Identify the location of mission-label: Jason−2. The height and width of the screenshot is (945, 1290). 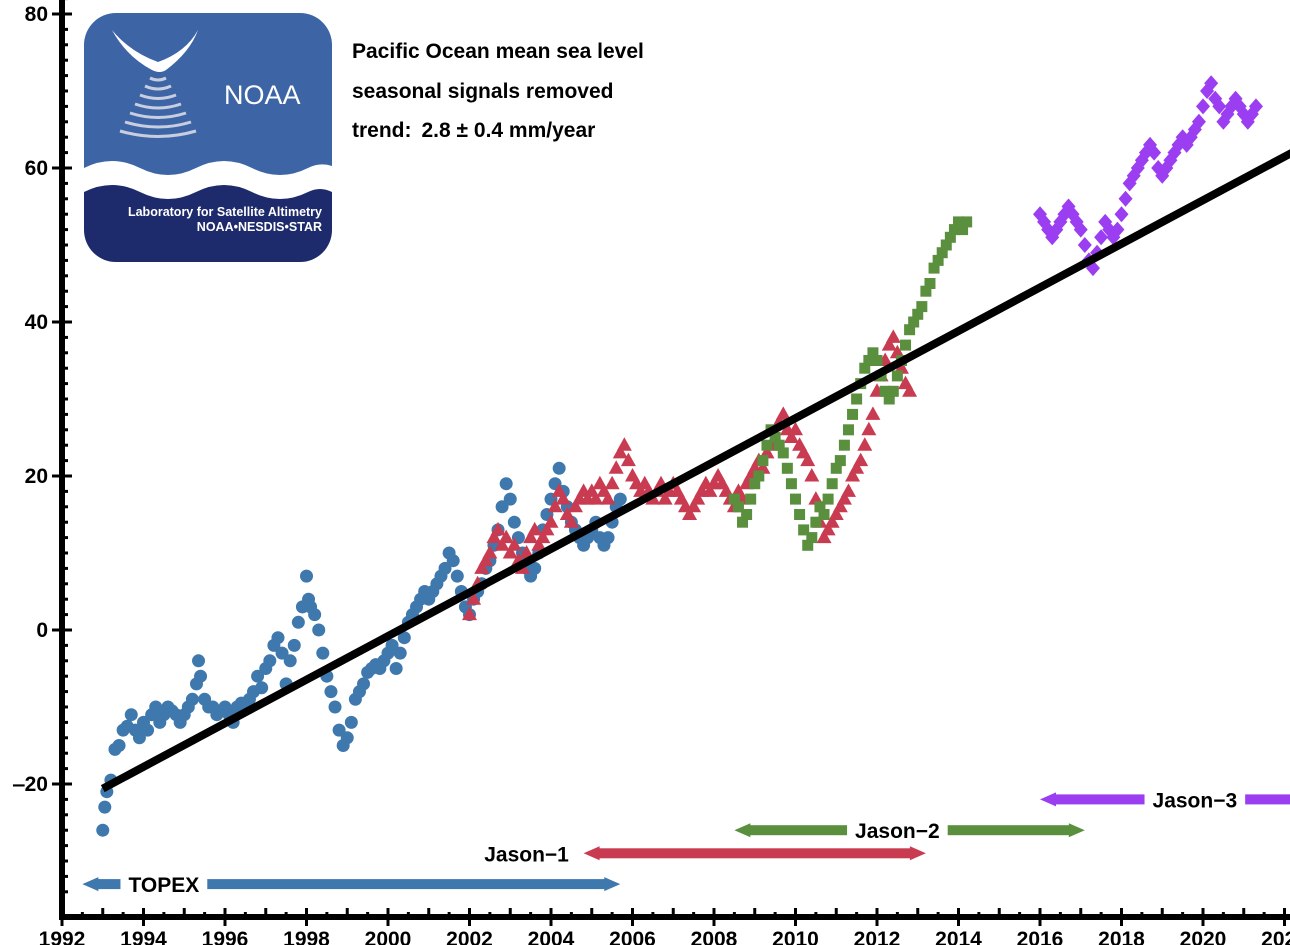
(897, 831).